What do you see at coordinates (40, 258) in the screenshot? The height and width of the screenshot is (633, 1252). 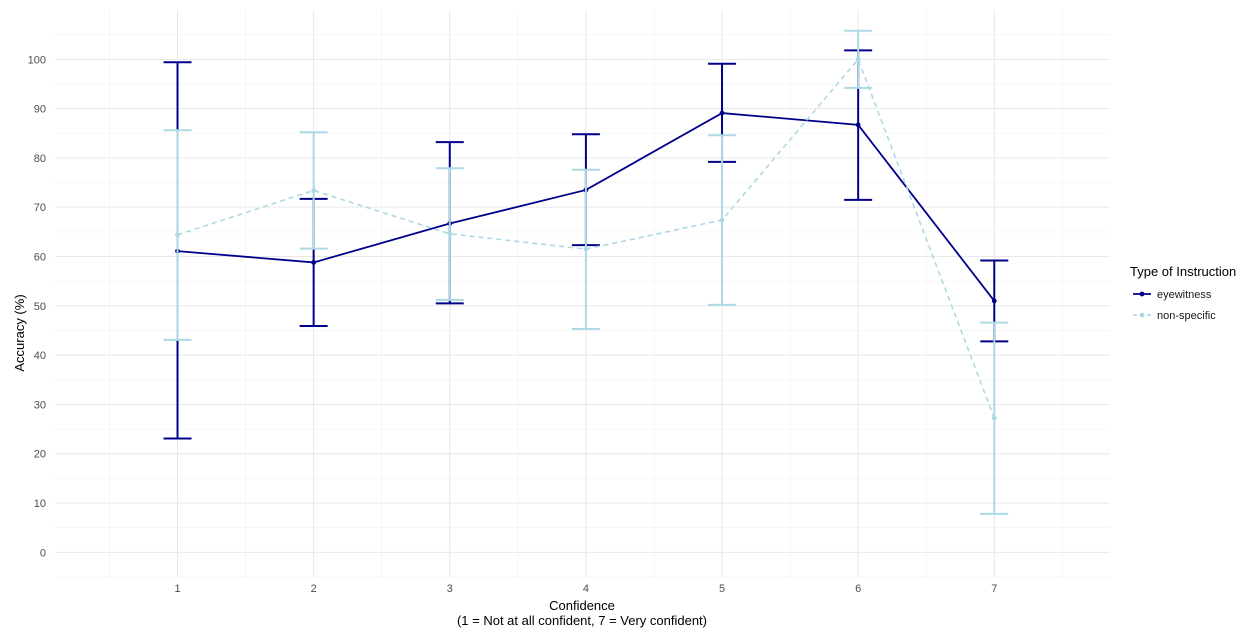 I see `y-tick-label: 60` at bounding box center [40, 258].